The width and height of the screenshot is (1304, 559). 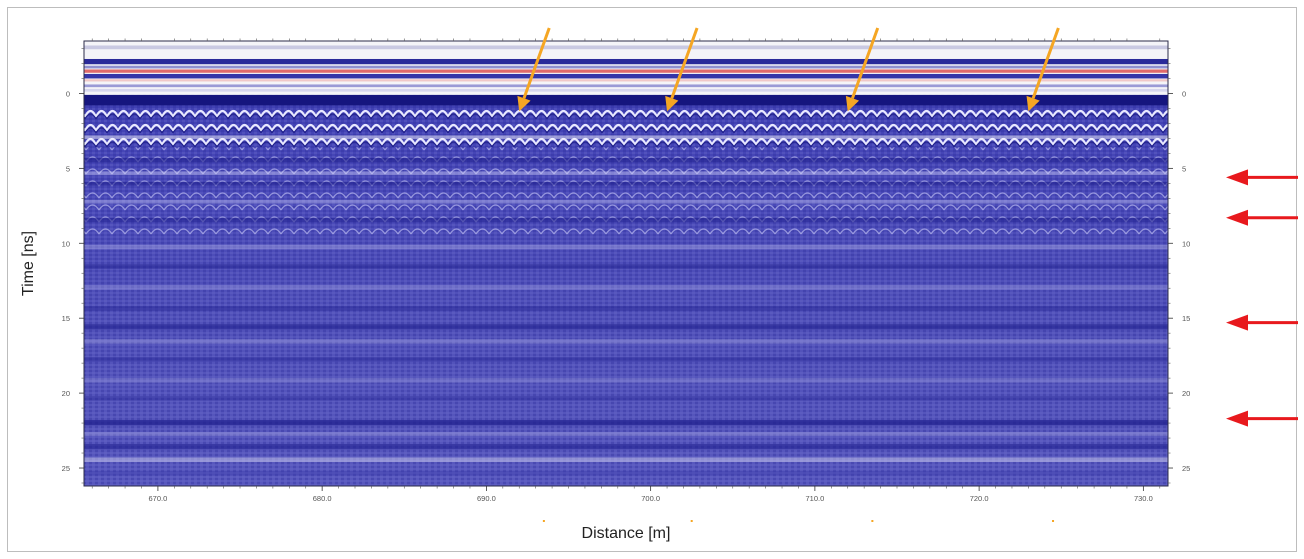 What do you see at coordinates (650, 498) in the screenshot?
I see `x-tick-label: 700.0` at bounding box center [650, 498].